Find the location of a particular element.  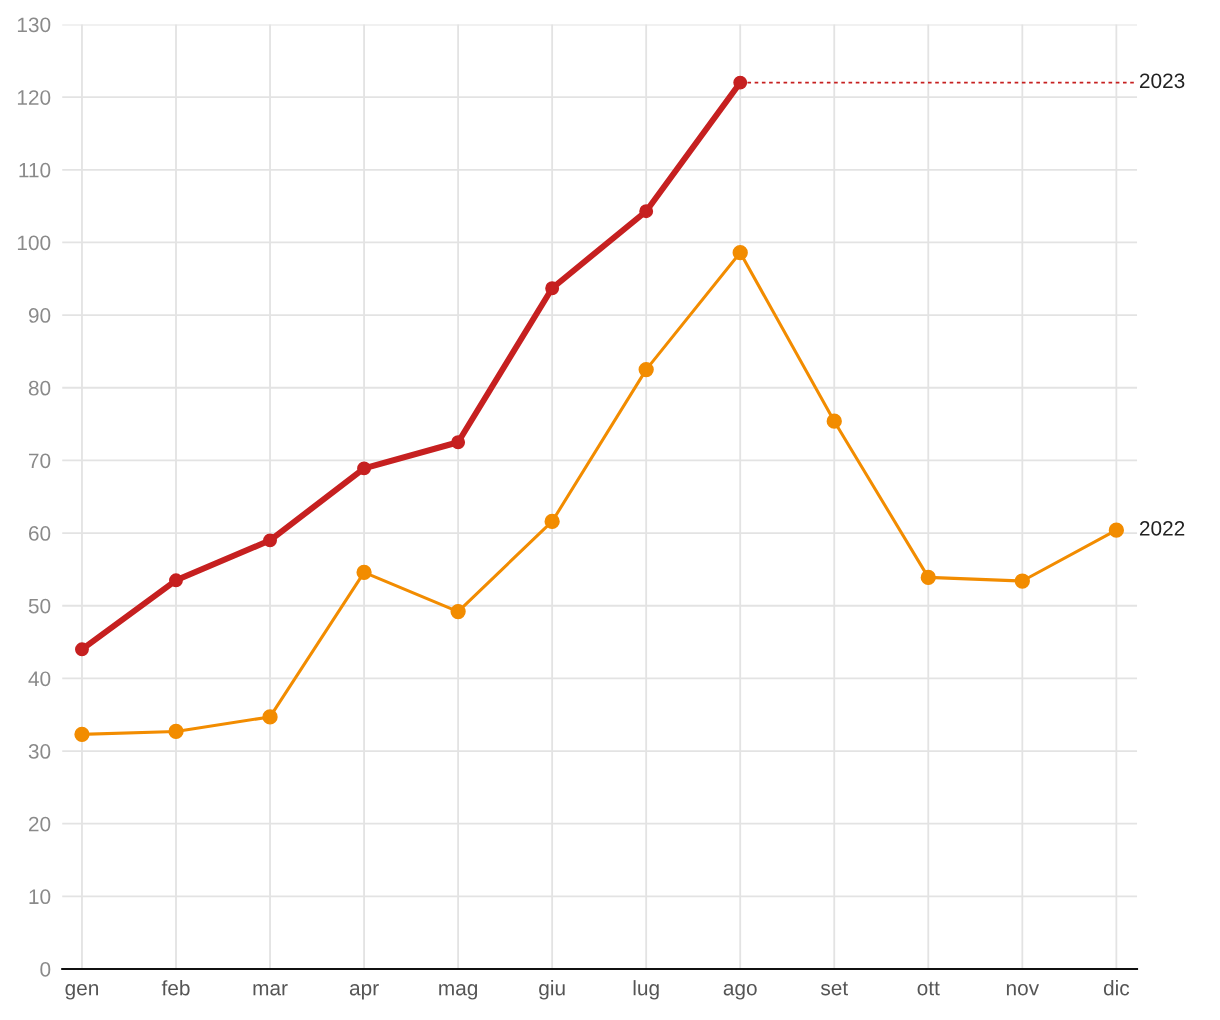

y-tick-label: 30 is located at coordinates (39, 751).